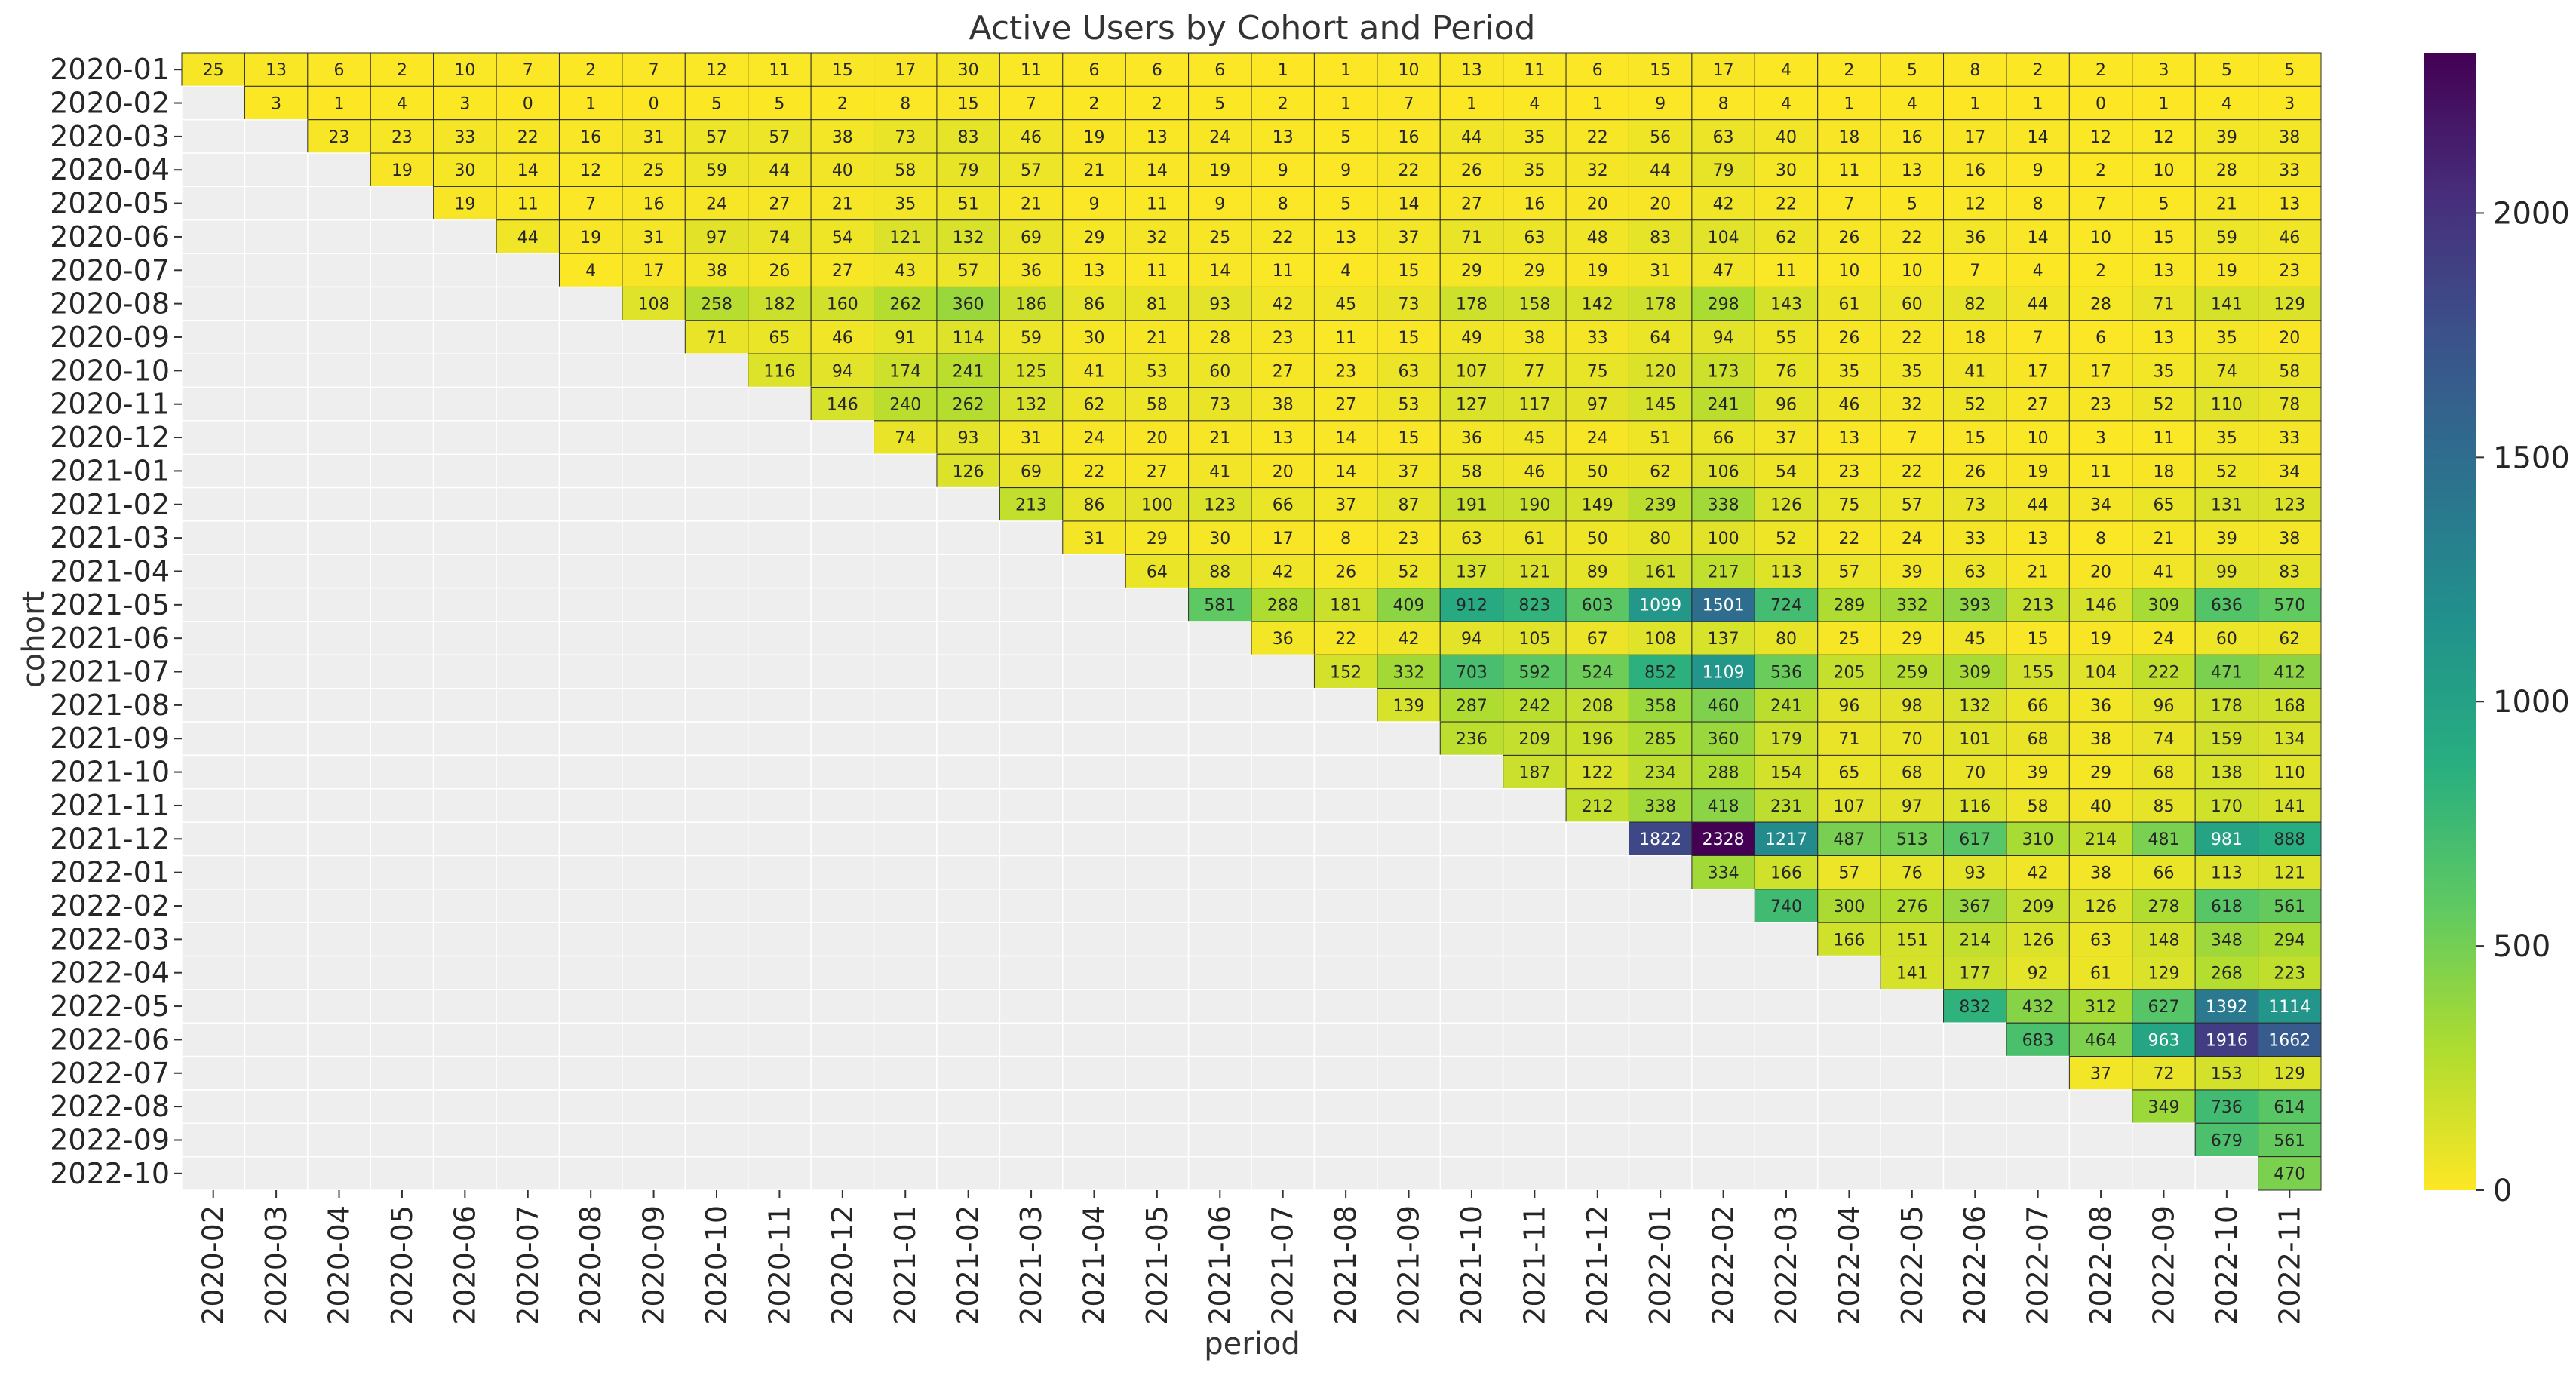 This screenshot has width=2576, height=1375. I want to click on cell-value-label: 617, so click(1975, 840).